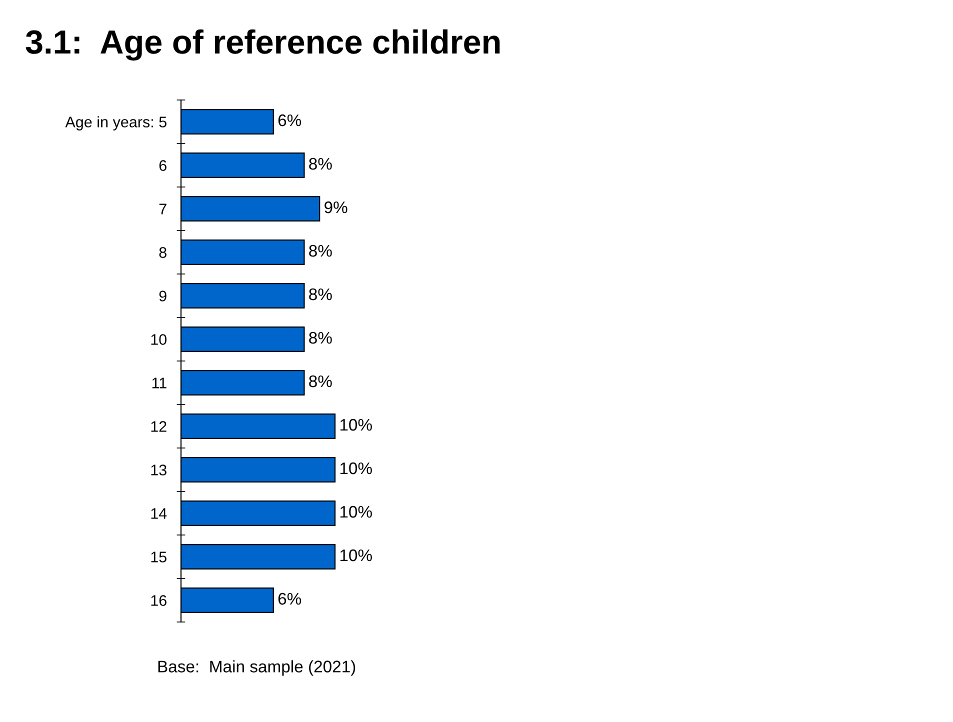  Describe the element at coordinates (257, 668) in the screenshot. I see `text: Base: Main sample (2021)` at that location.